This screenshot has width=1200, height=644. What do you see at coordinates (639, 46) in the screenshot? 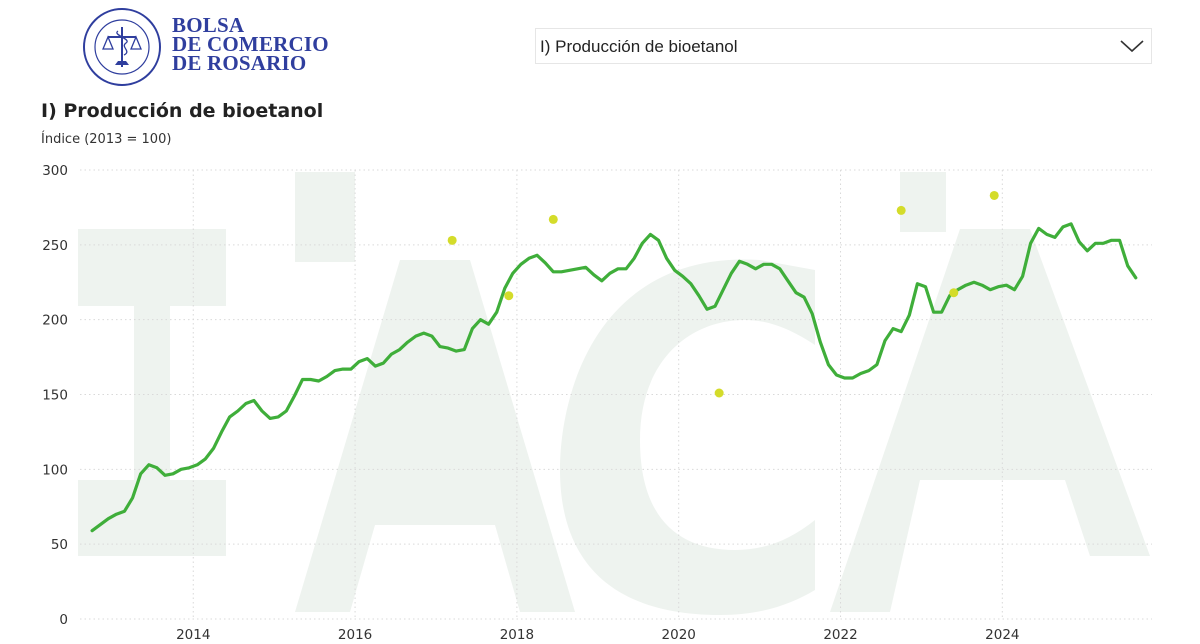
I see `selector-value: I) Producción de bioetanol` at bounding box center [639, 46].